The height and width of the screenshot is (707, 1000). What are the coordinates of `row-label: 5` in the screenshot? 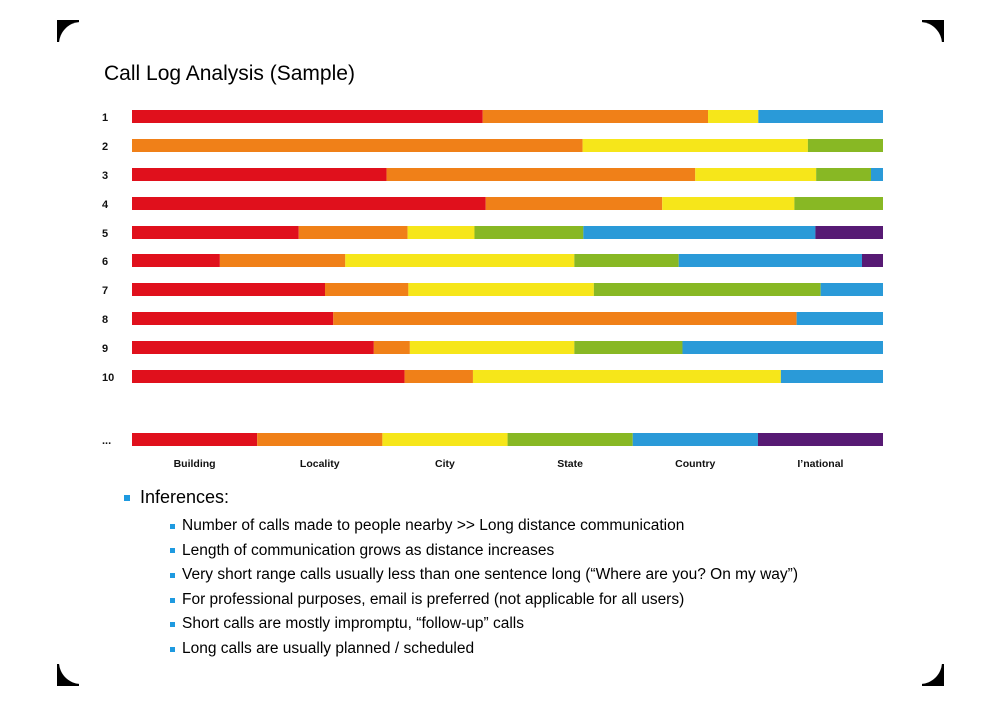 It's located at (105, 234).